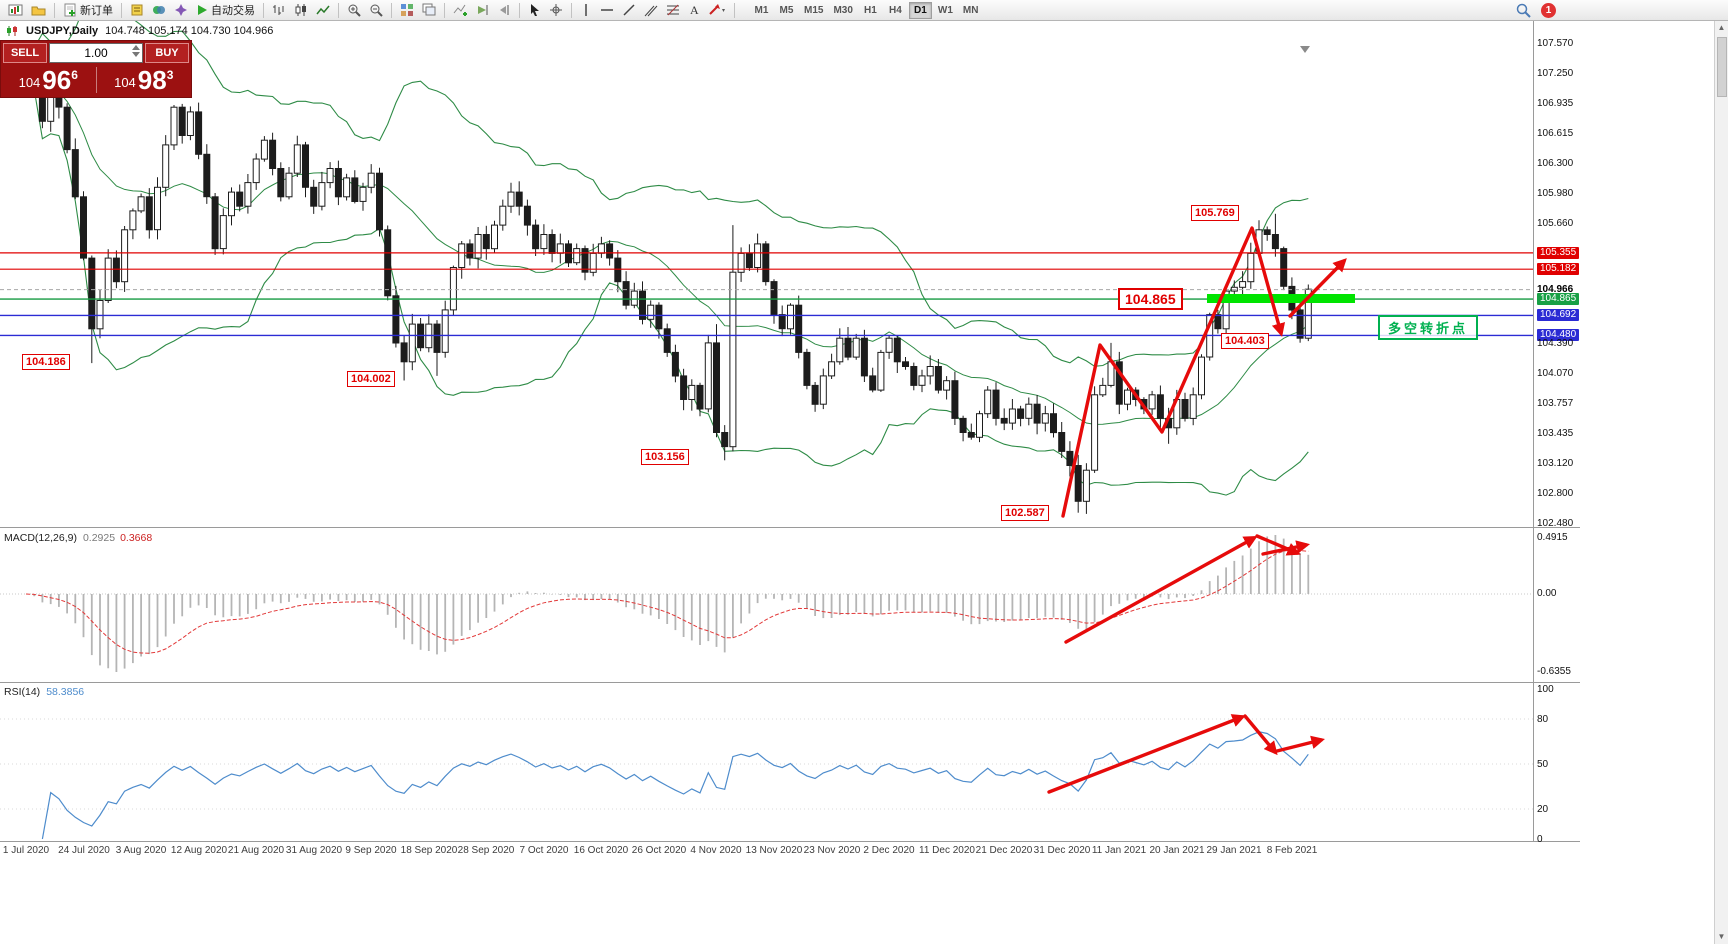 Image resolution: width=1728 pixels, height=944 pixels. Describe the element at coordinates (159, 10) in the screenshot. I see `data-window-button` at that location.